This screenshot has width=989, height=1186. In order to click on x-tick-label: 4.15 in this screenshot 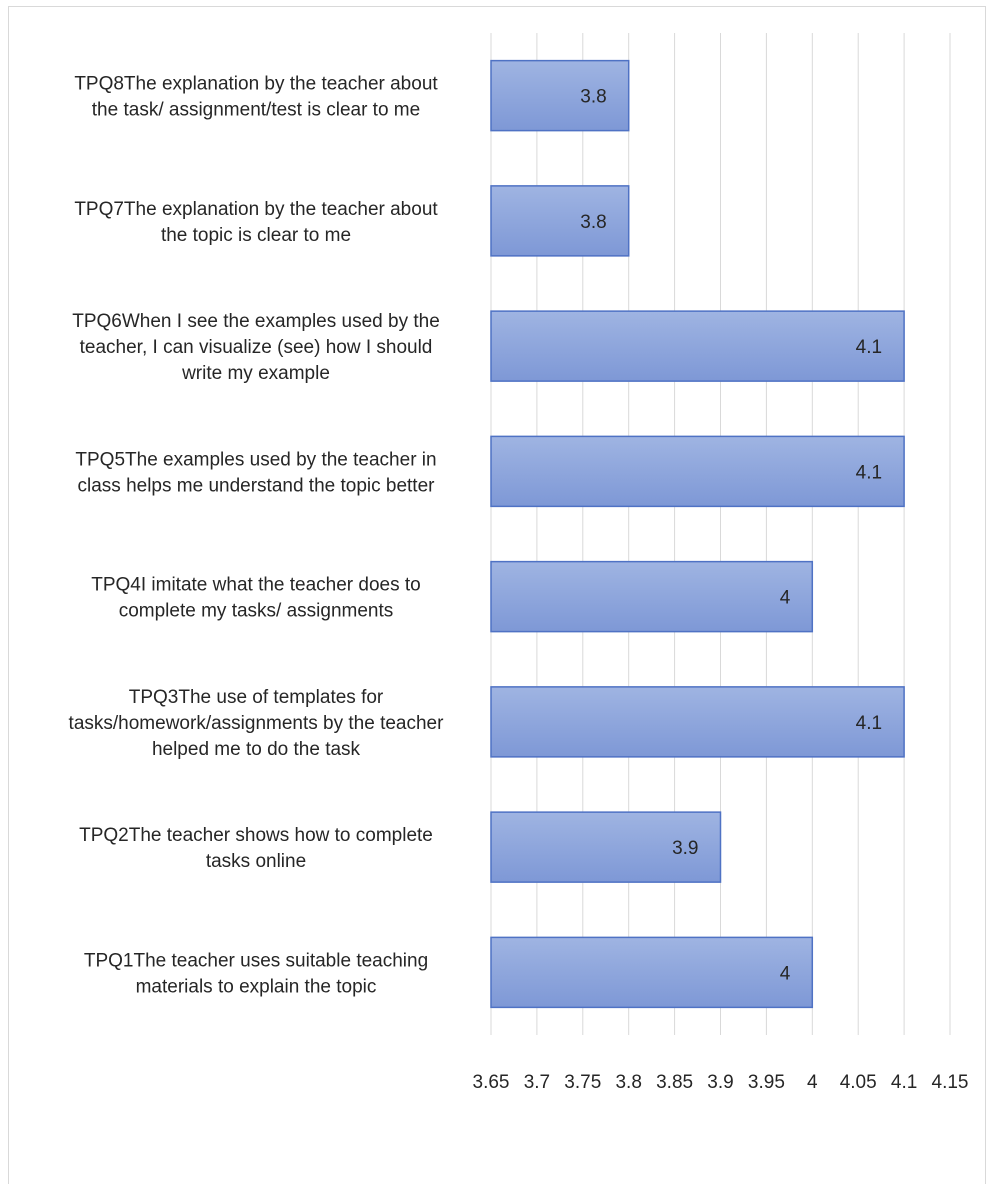, I will do `click(950, 1082)`.